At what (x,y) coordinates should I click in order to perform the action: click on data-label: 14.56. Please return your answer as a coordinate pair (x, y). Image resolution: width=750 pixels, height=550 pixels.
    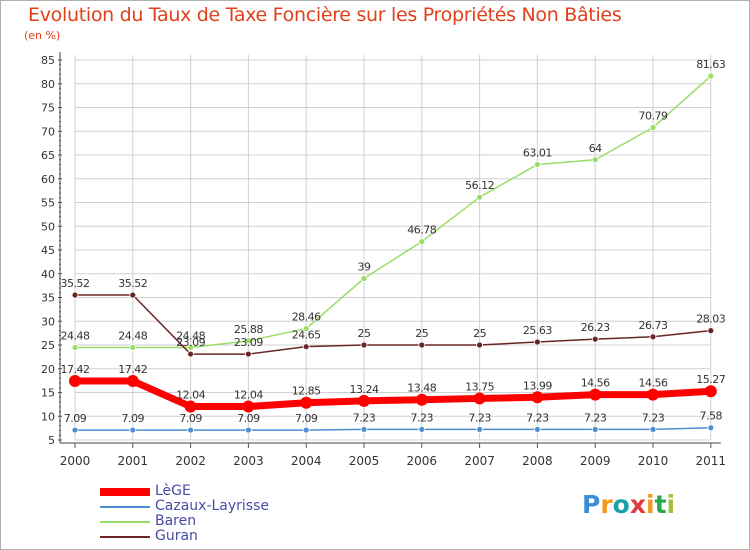
    Looking at the image, I should click on (653, 383).